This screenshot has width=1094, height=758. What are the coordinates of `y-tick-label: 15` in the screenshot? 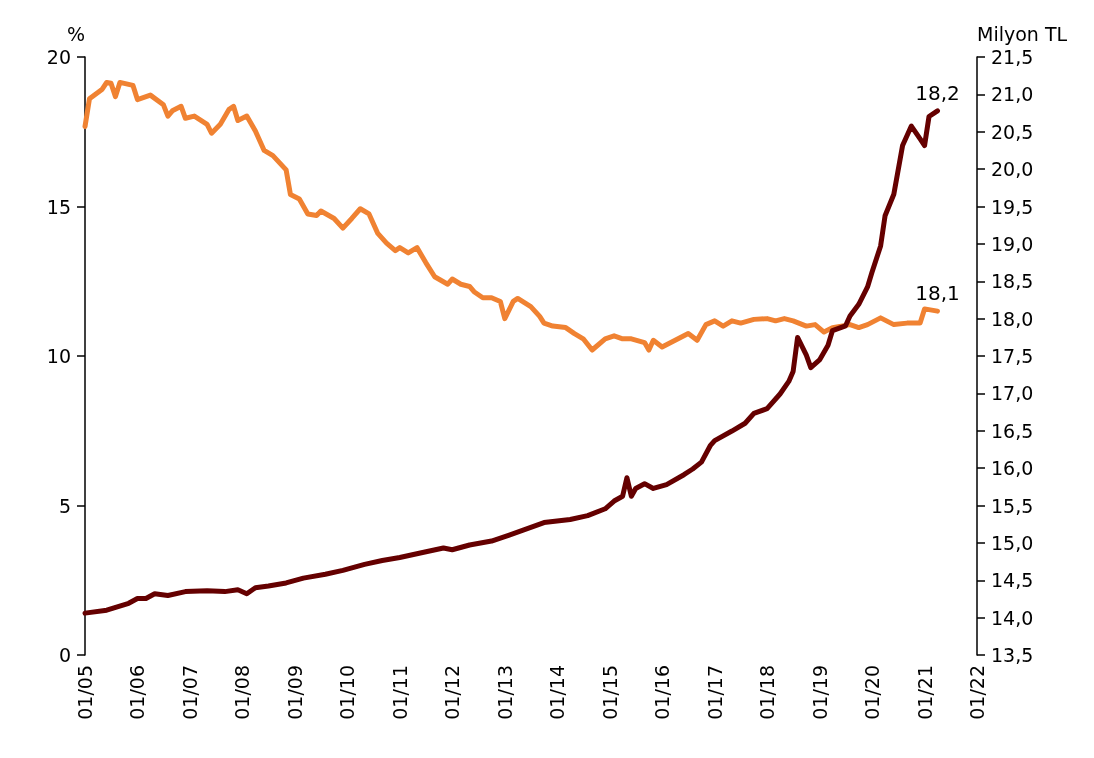 It's located at (58, 206).